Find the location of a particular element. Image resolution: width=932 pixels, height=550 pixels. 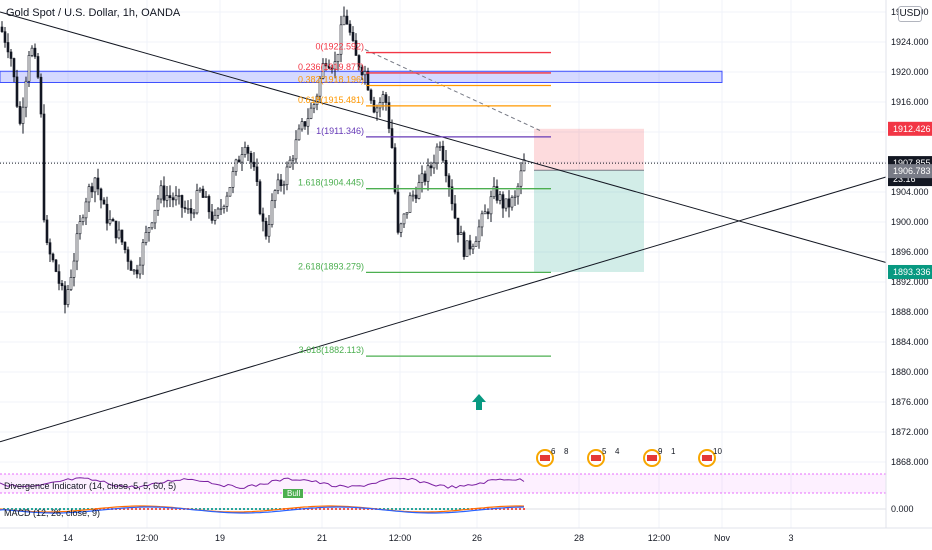

price-tick-label: 1884.000 is located at coordinates (910, 342).